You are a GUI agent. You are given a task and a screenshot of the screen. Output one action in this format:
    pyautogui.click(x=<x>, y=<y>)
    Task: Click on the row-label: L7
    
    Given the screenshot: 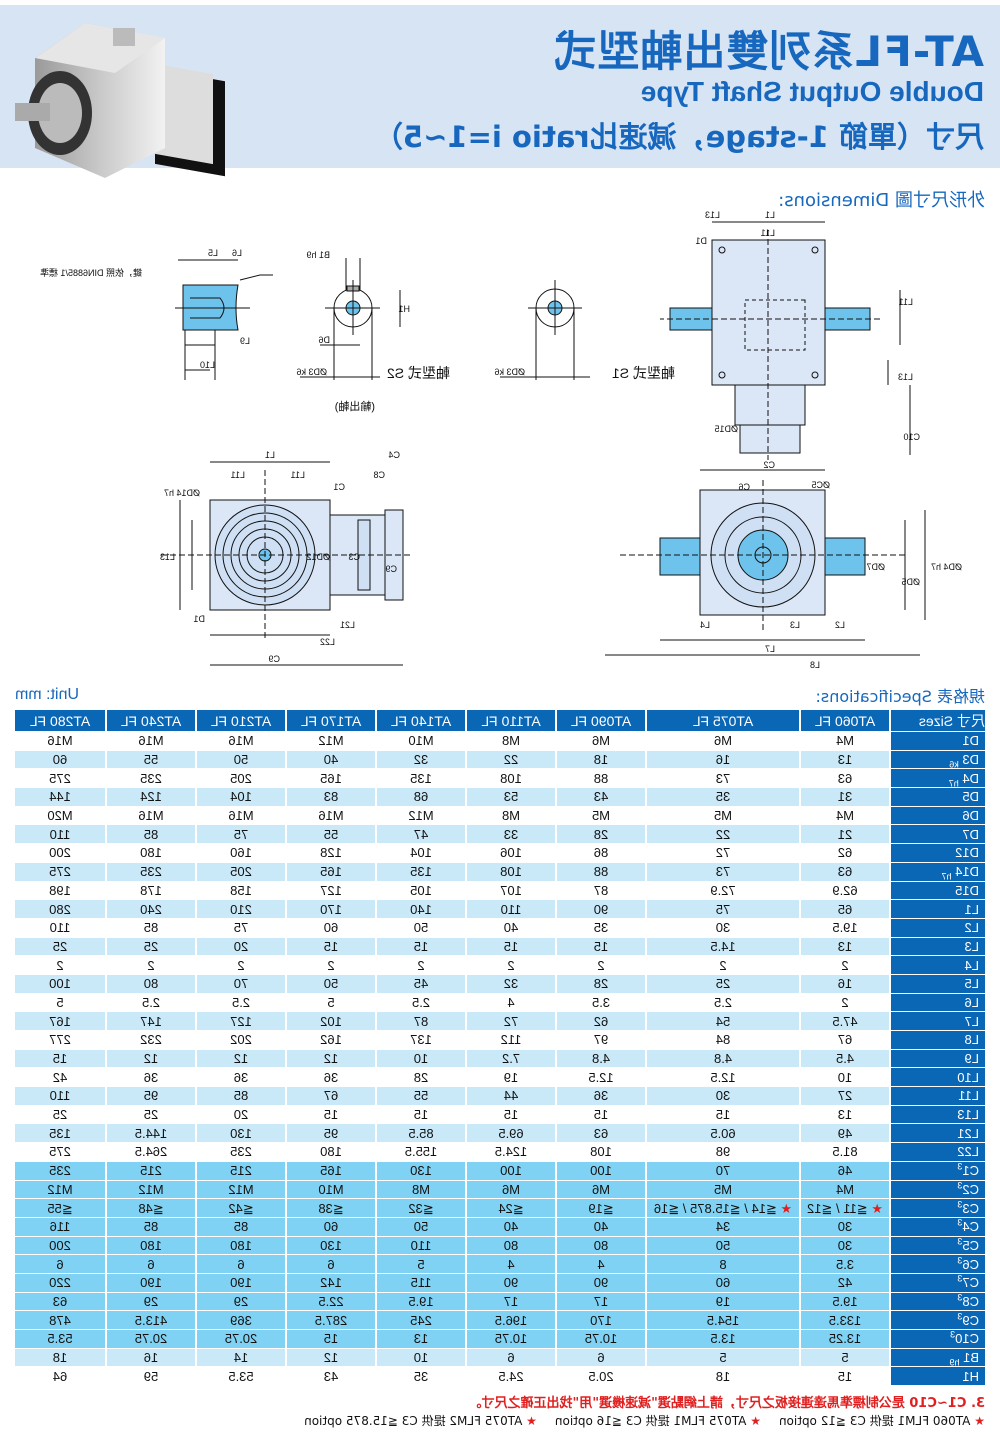 What is the action you would take?
    pyautogui.click(x=938, y=1021)
    